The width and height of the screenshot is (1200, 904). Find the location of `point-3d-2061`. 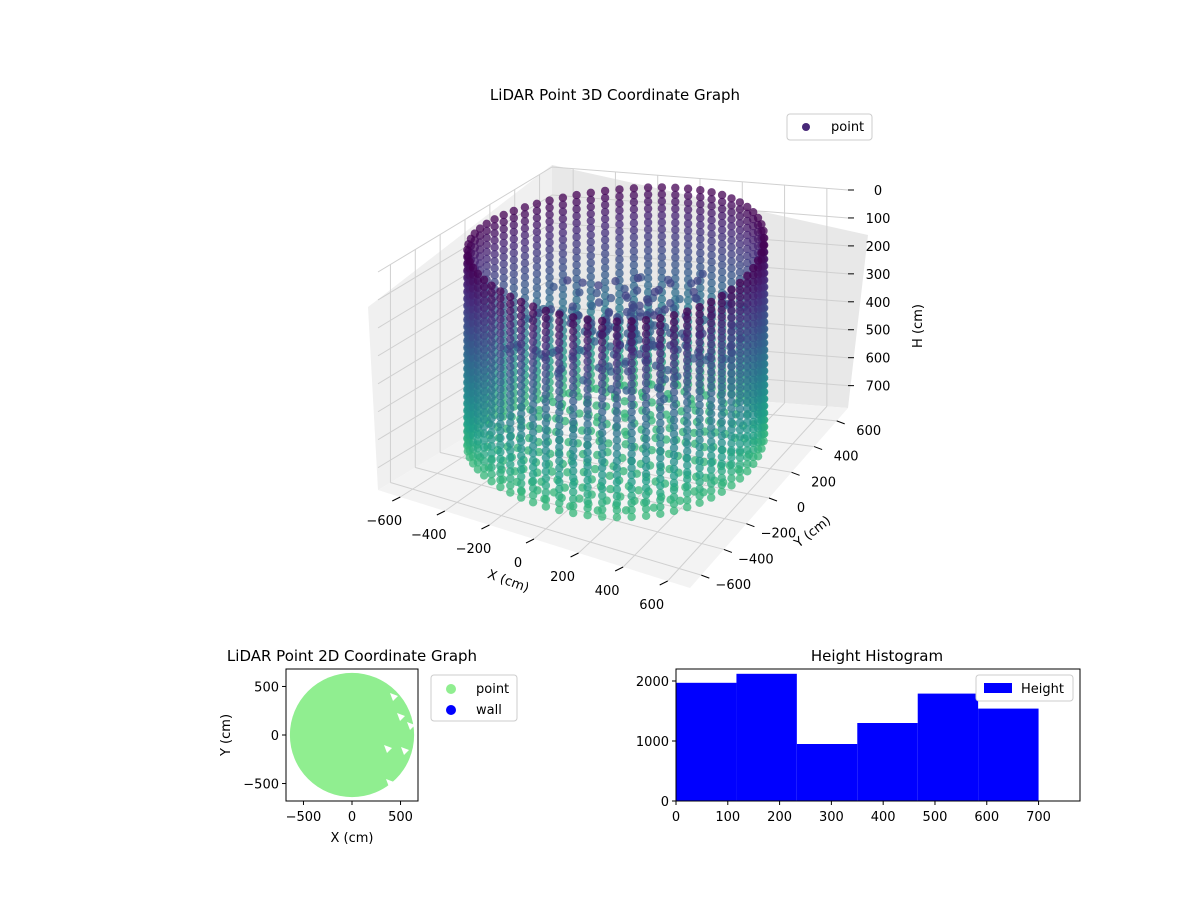

point-3d-2061 is located at coordinates (631, 426).